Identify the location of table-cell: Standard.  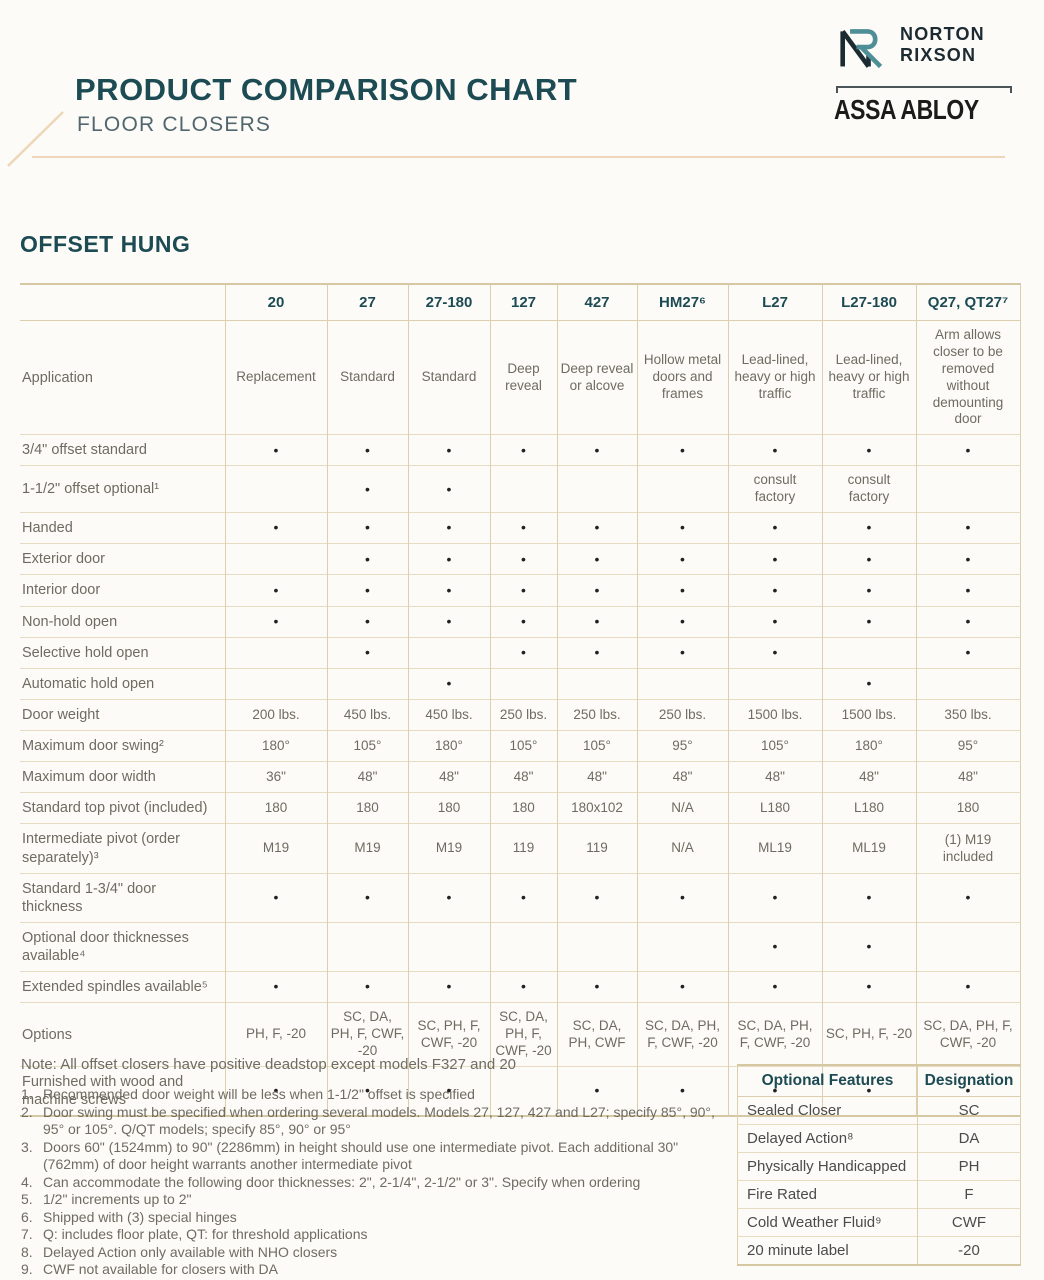
(367, 377).